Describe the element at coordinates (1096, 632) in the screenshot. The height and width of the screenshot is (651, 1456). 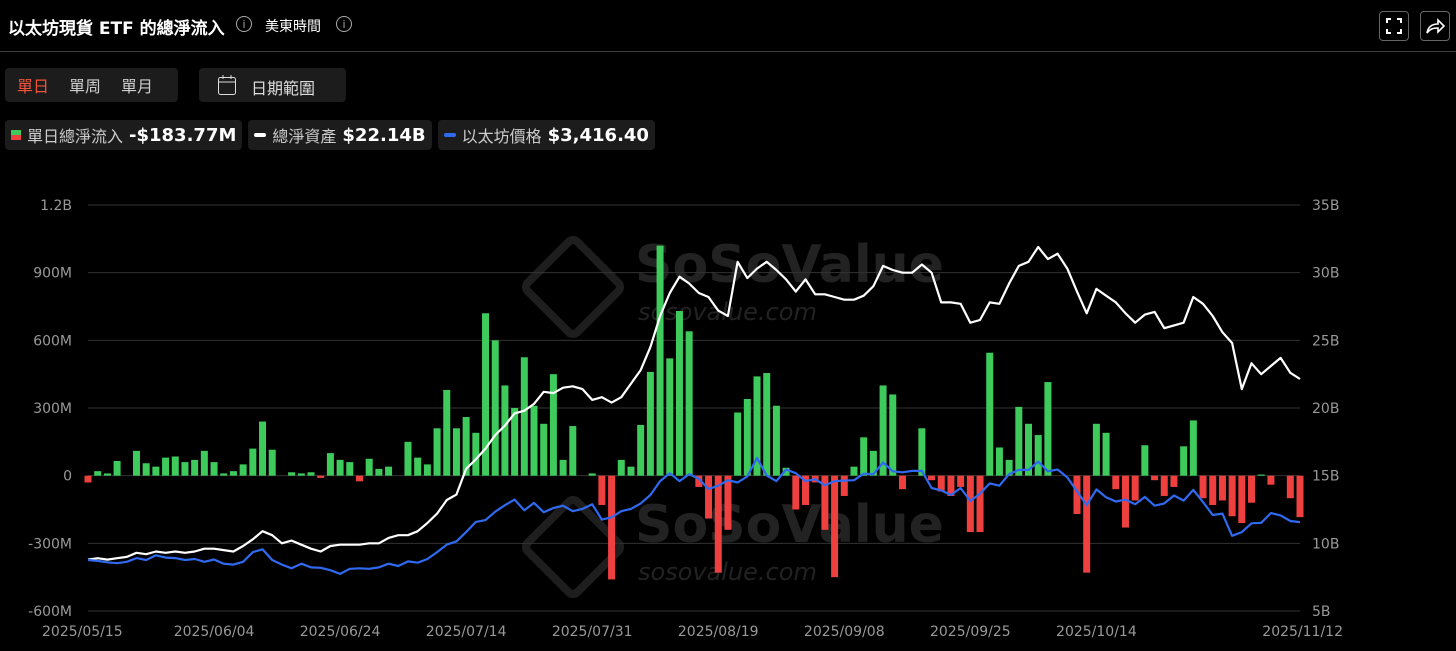
I see `x-tick-label: 2025/10/14` at that location.